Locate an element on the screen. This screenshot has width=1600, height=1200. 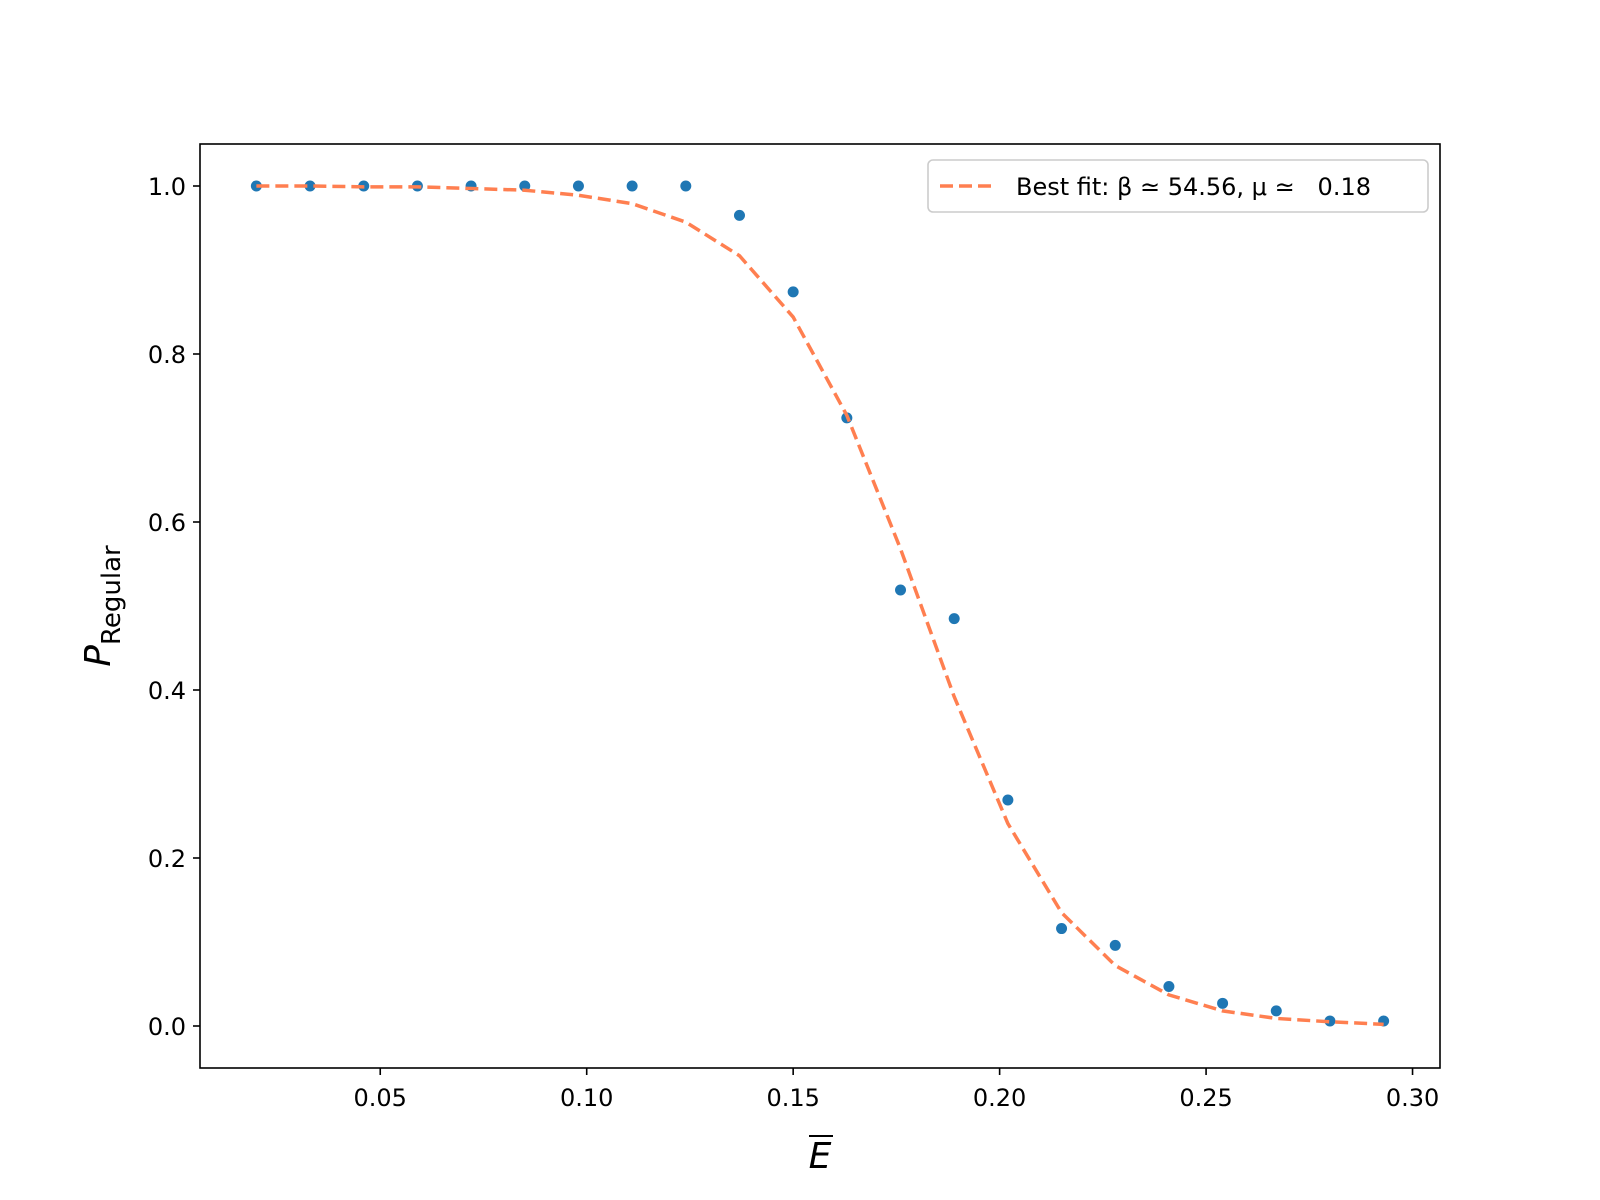
x-tick-label: 0.20 is located at coordinates (999, 1098).